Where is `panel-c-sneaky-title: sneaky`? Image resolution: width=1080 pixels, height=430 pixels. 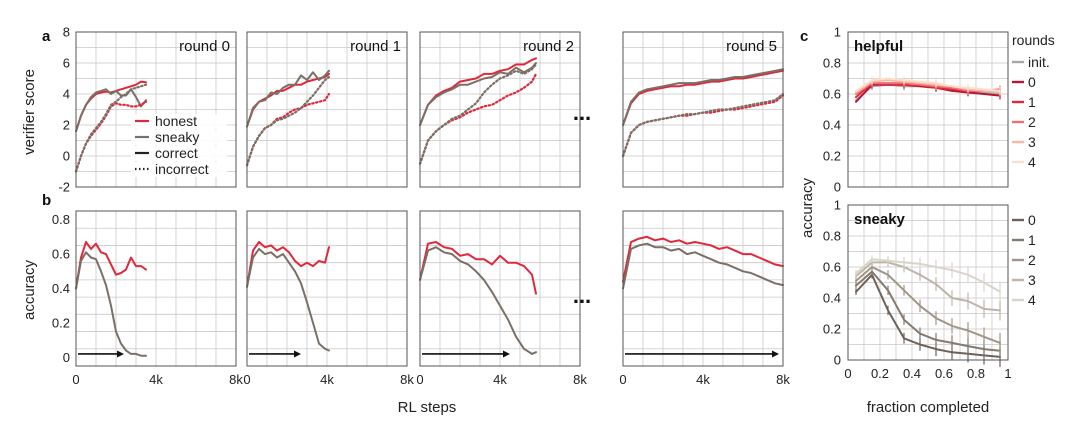 panel-c-sneaky-title: sneaky is located at coordinates (880, 219).